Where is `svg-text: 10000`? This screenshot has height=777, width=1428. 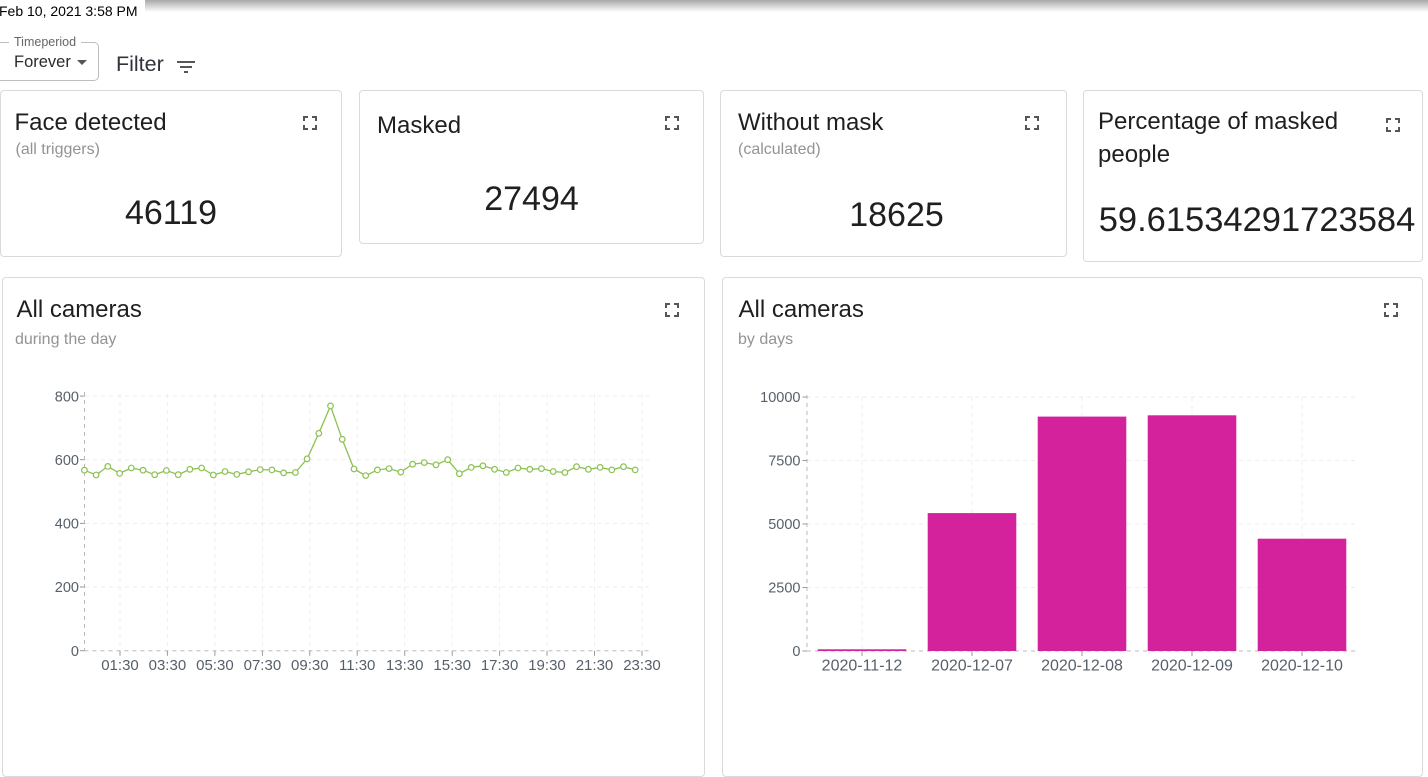
svg-text: 10000 is located at coordinates (780, 398).